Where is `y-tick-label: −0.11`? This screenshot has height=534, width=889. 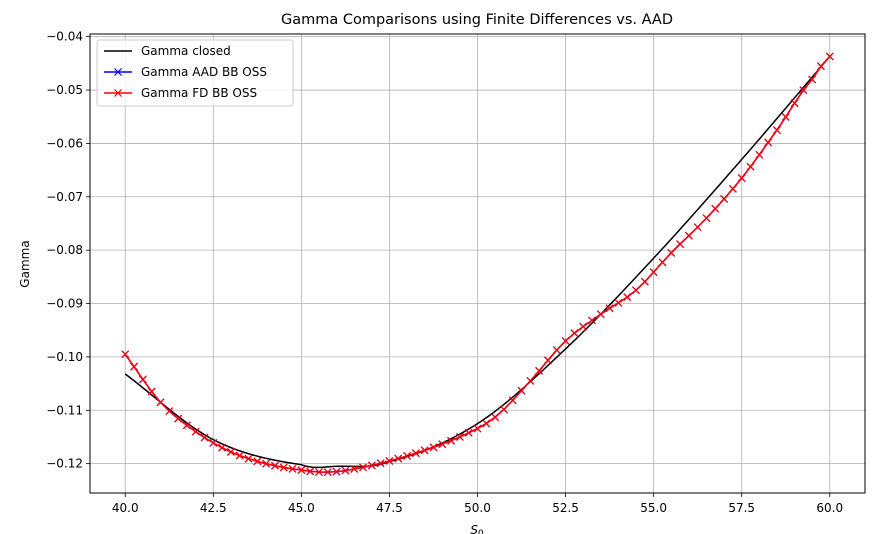
y-tick-label: −0.11 is located at coordinates (64, 410).